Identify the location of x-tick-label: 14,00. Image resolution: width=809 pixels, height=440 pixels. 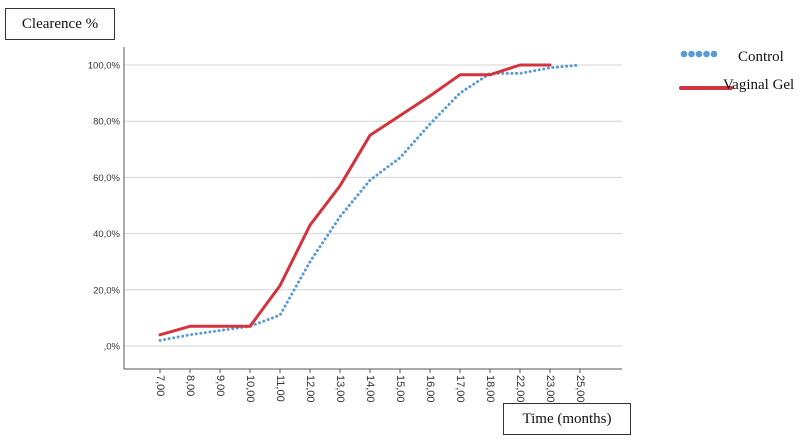
(370, 389).